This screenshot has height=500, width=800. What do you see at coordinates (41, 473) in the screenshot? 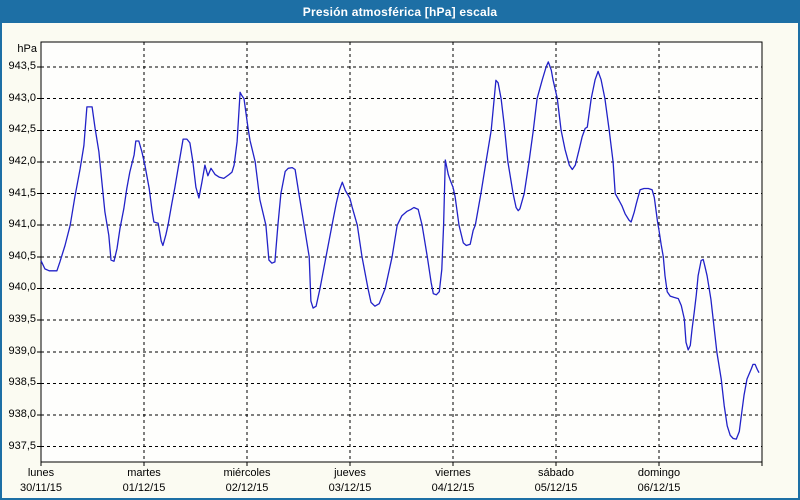
I see `x-axis-day-label: lunes` at bounding box center [41, 473].